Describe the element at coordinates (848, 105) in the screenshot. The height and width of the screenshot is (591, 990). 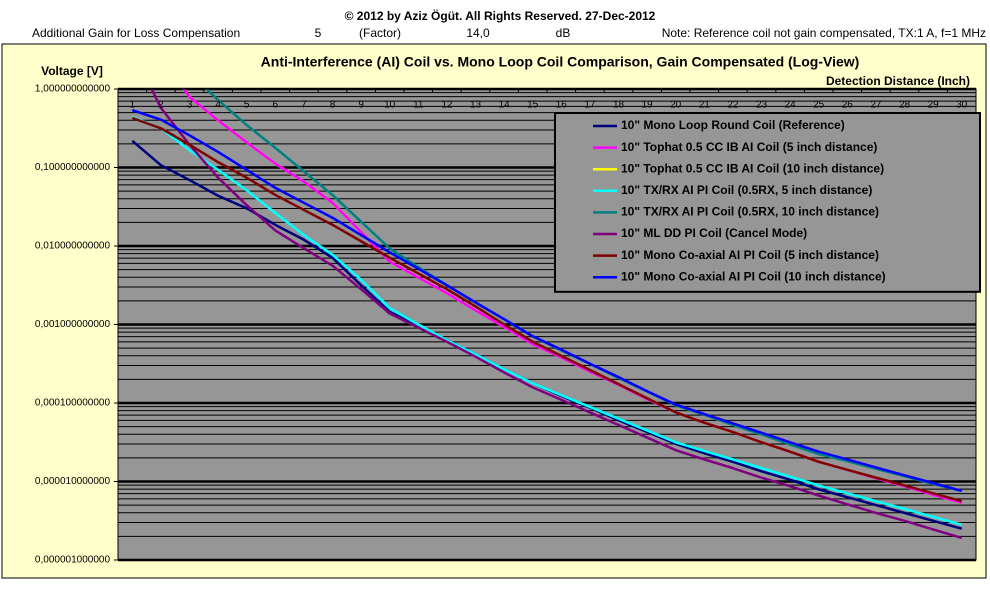
I see `x-tick-label: 26` at that location.